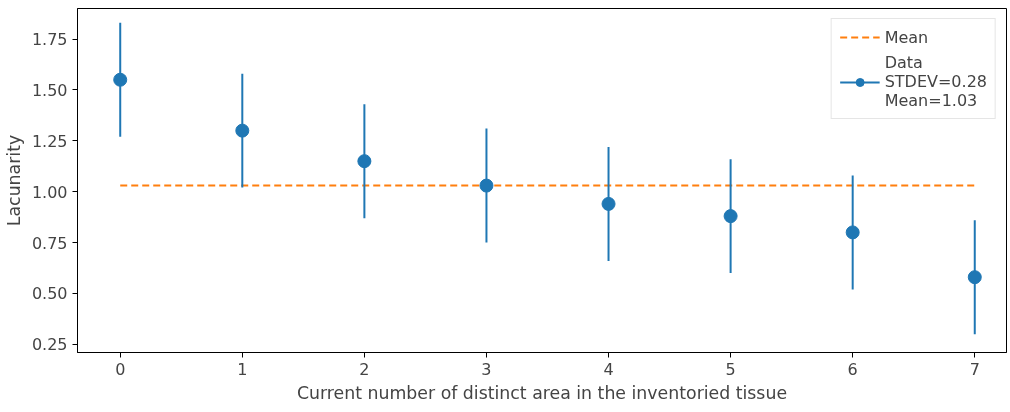 Image resolution: width=1010 pixels, height=412 pixels. I want to click on legend-label: Data STDEV=0.28 Mean=1.03, so click(935, 81).